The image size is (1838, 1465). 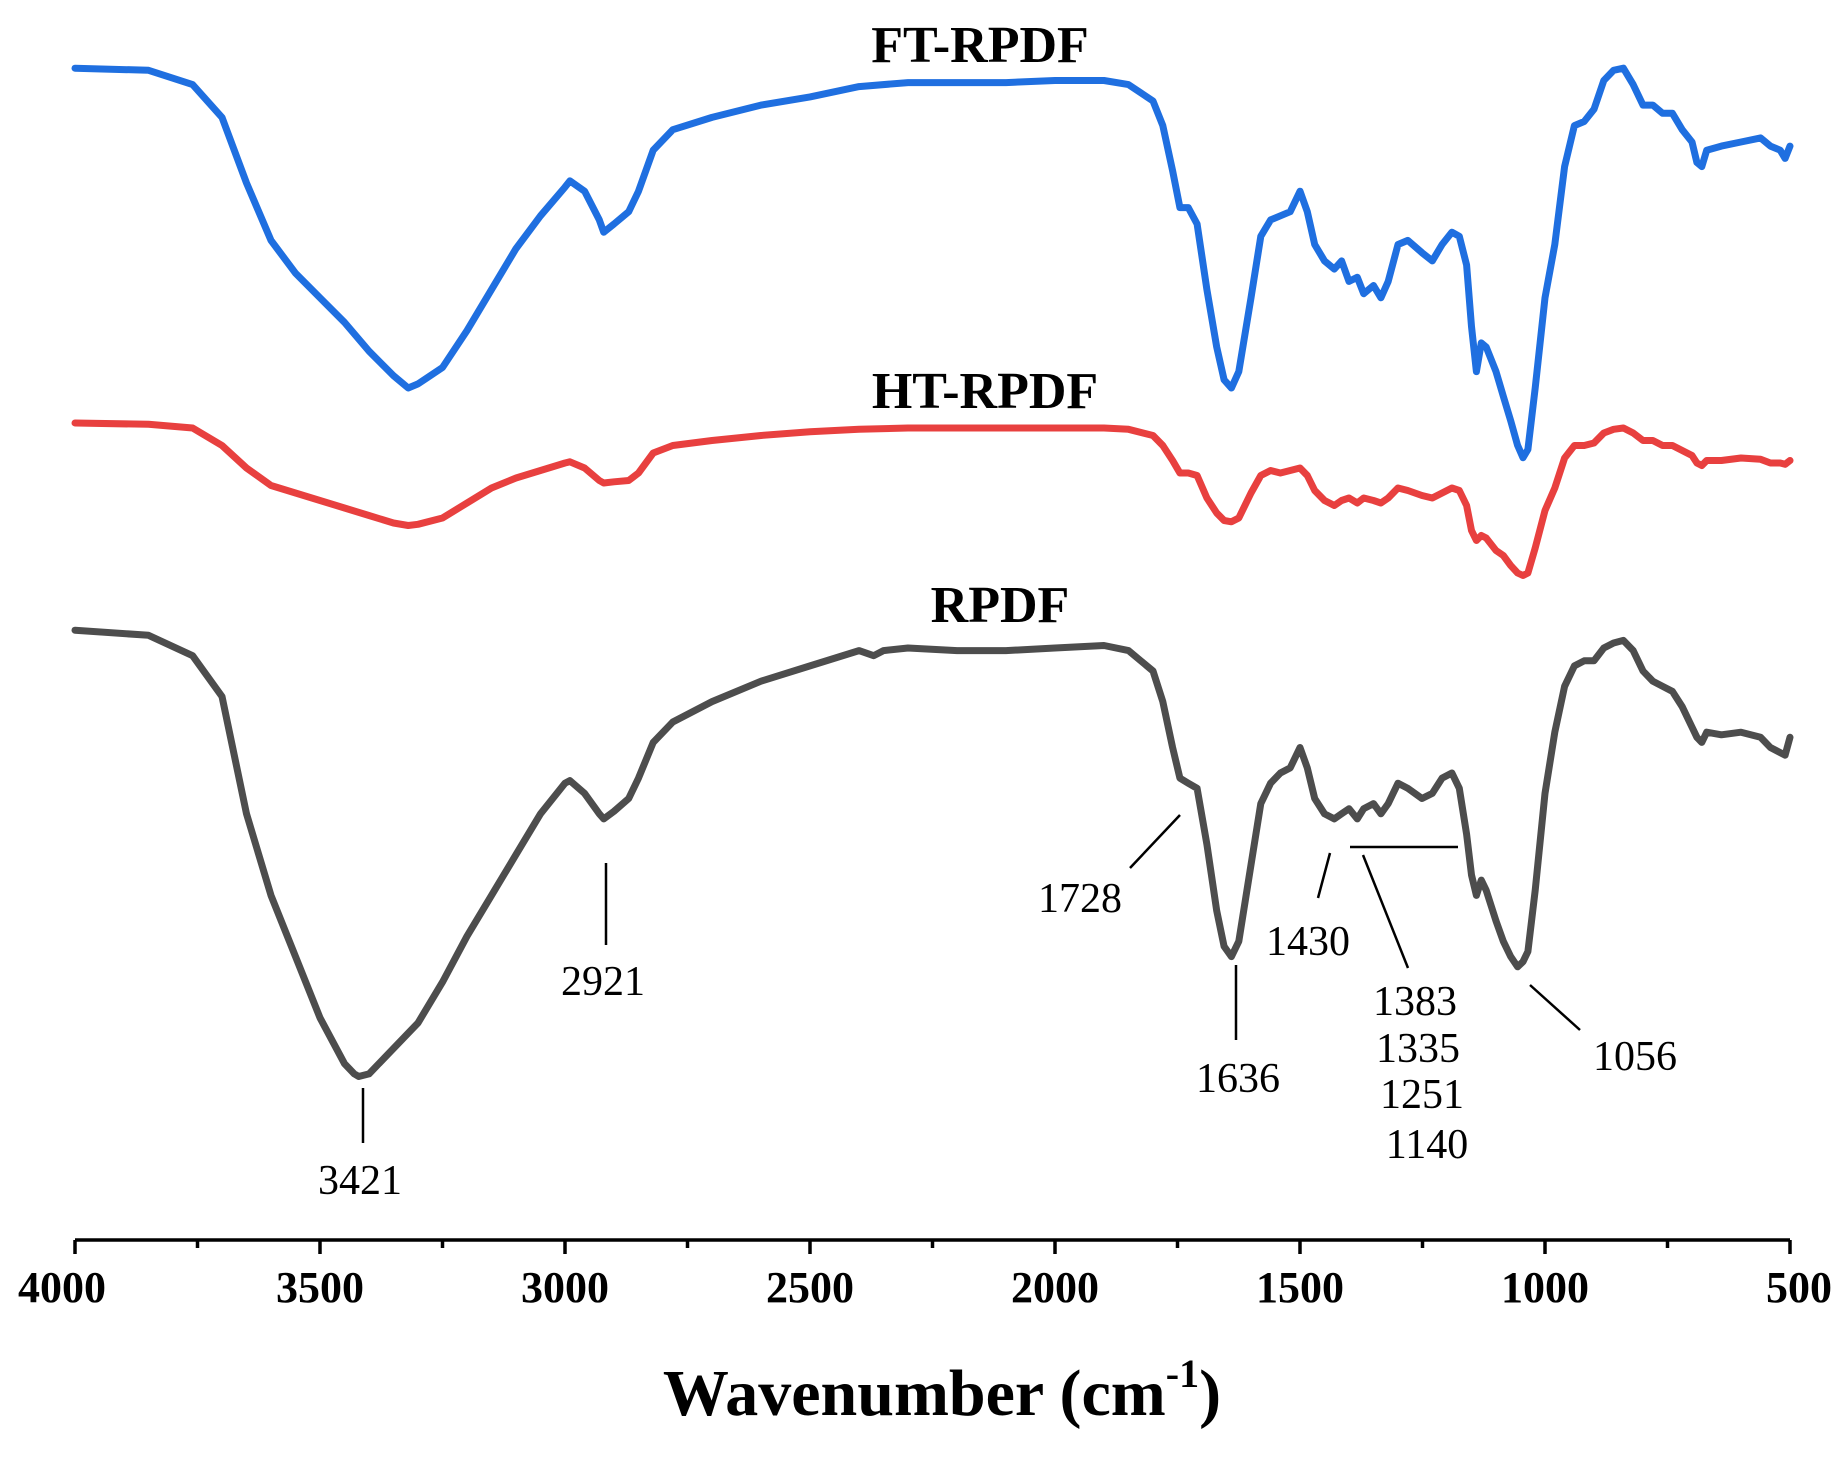 I want to click on x-axis-label-text: Wavenumber (cm, so click(x=914, y=1393).